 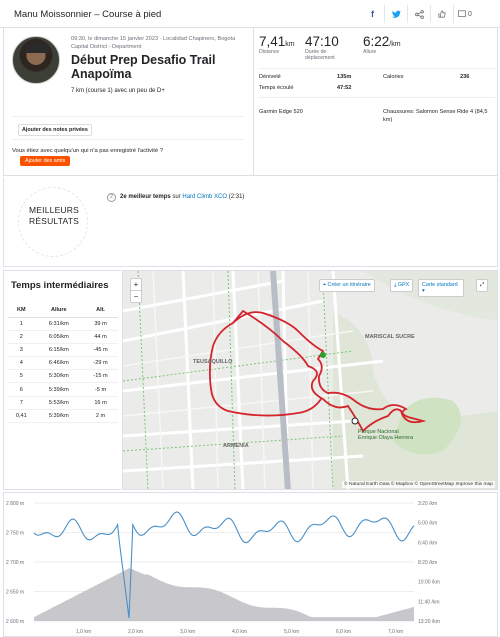 I want to click on splits-title: Temps intermédiaires, so click(x=60, y=285).